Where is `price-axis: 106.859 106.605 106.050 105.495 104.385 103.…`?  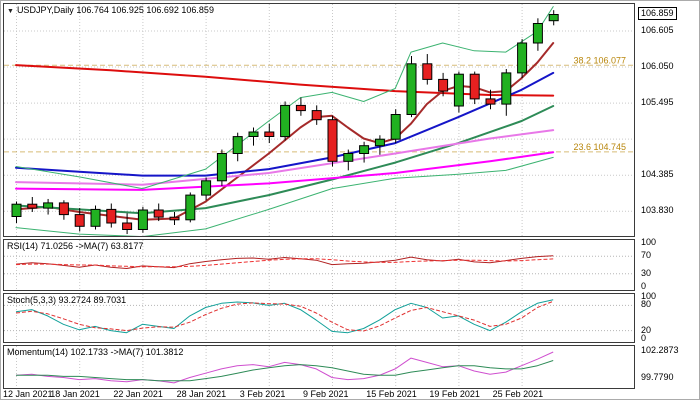 price-axis: 106.859 106.605 106.050 105.495 104.385 103.… is located at coordinates (668, 120).